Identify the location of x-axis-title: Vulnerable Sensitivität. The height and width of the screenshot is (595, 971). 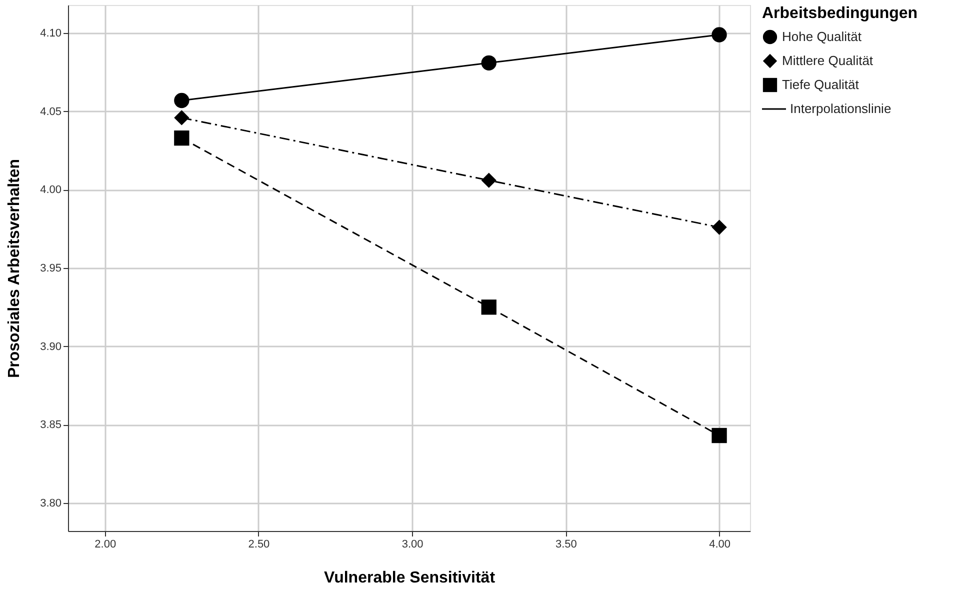
(410, 578).